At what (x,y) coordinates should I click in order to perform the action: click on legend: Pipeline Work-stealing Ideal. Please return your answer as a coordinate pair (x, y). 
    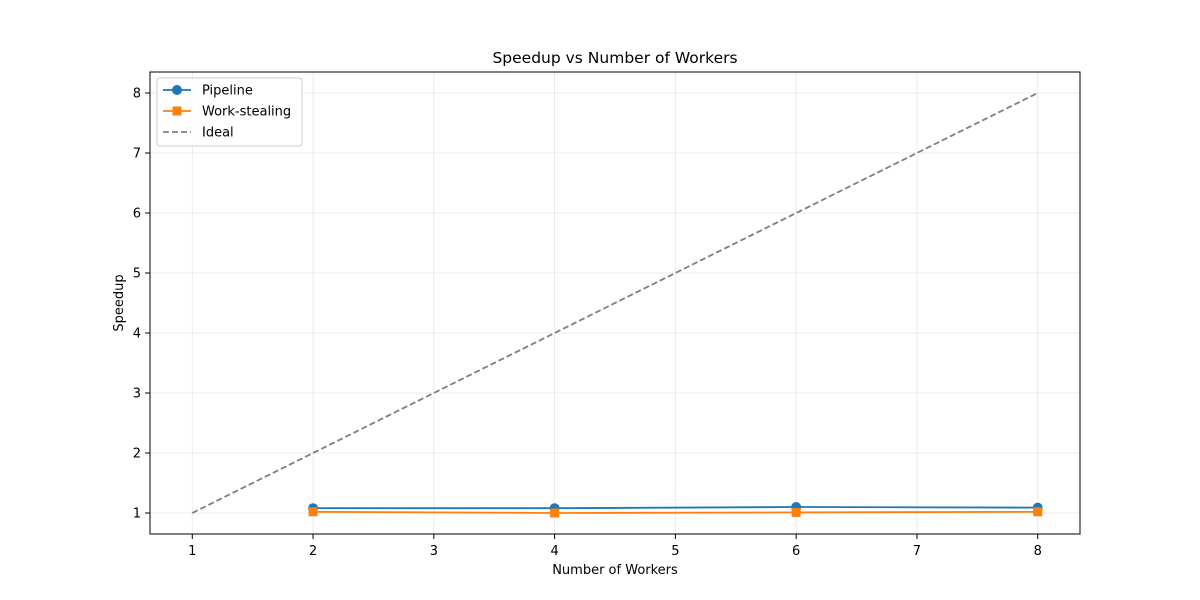
    Looking at the image, I should click on (229, 112).